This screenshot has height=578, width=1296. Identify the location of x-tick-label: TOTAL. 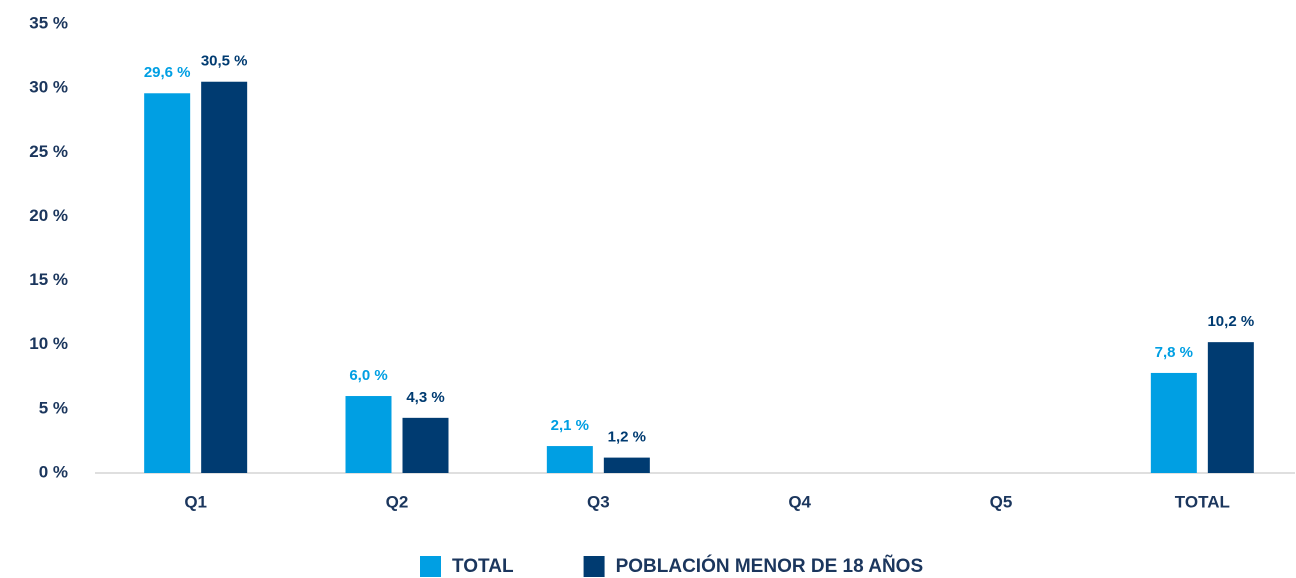
(1202, 501).